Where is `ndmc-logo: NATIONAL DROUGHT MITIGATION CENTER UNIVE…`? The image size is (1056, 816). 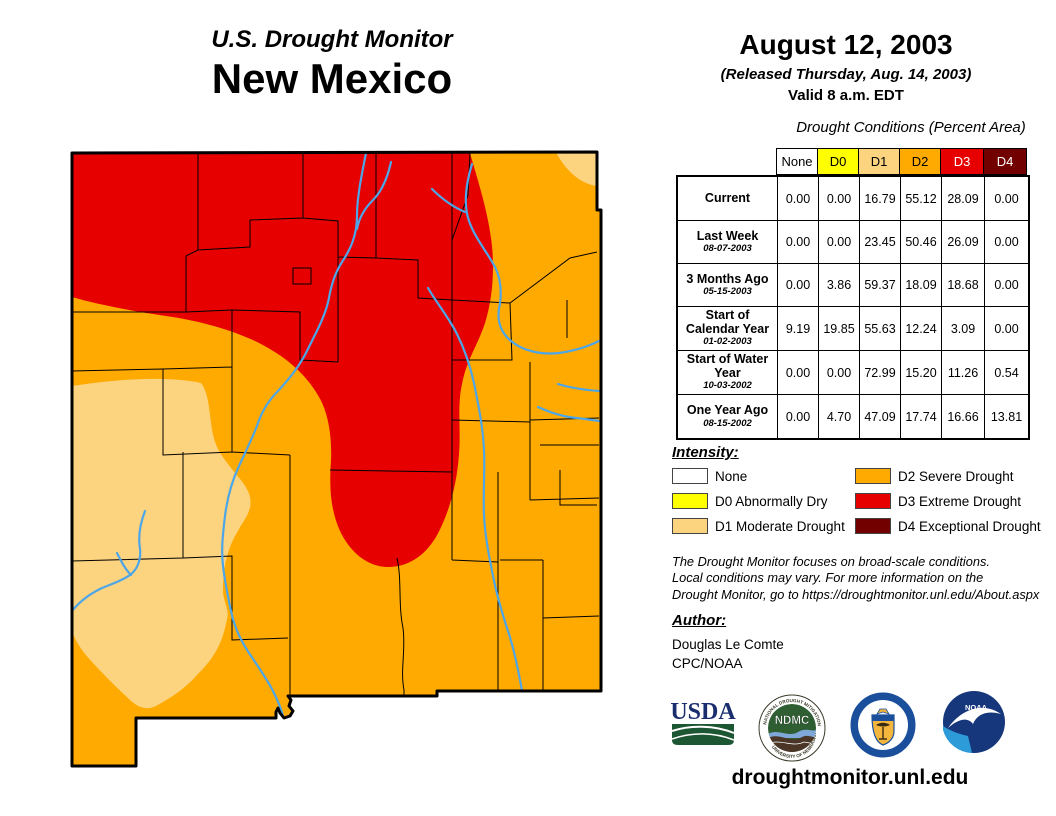 ndmc-logo: NATIONAL DROUGHT MITIGATION CENTER UNIVE… is located at coordinates (792, 728).